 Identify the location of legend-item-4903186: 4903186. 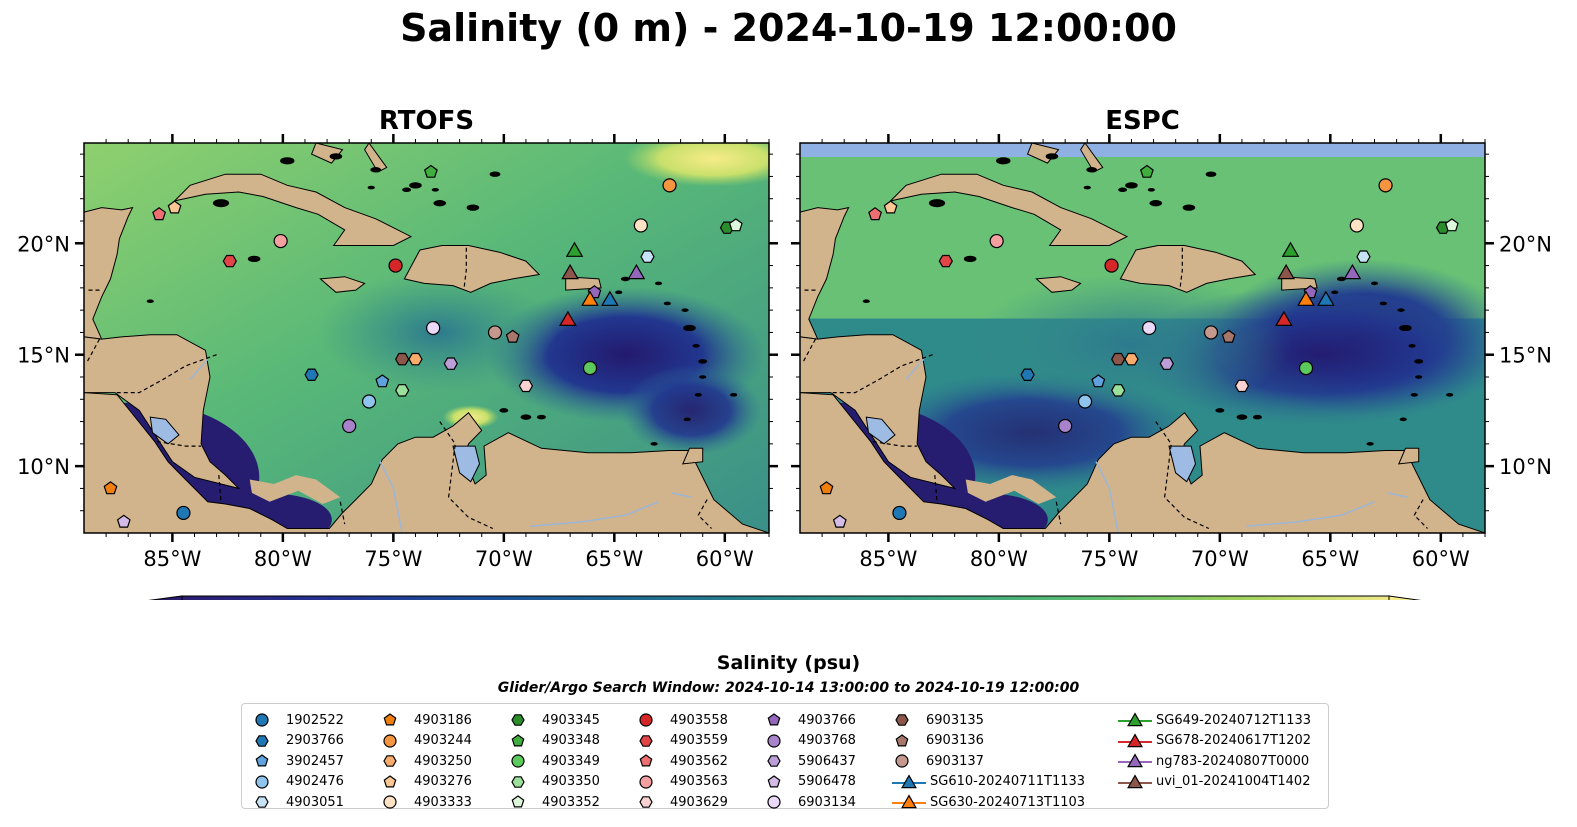
(426, 720).